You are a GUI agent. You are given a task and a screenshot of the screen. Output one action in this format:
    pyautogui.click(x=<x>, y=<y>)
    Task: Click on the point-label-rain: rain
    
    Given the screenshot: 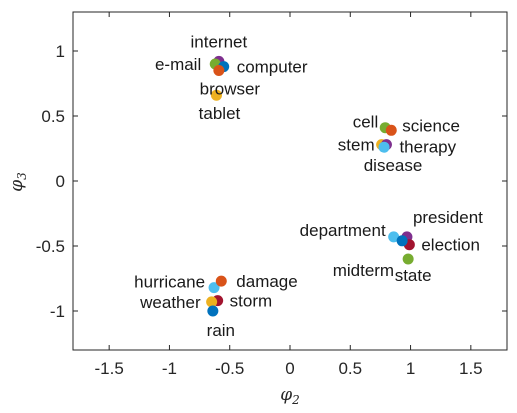 What is the action you would take?
    pyautogui.click(x=221, y=330)
    